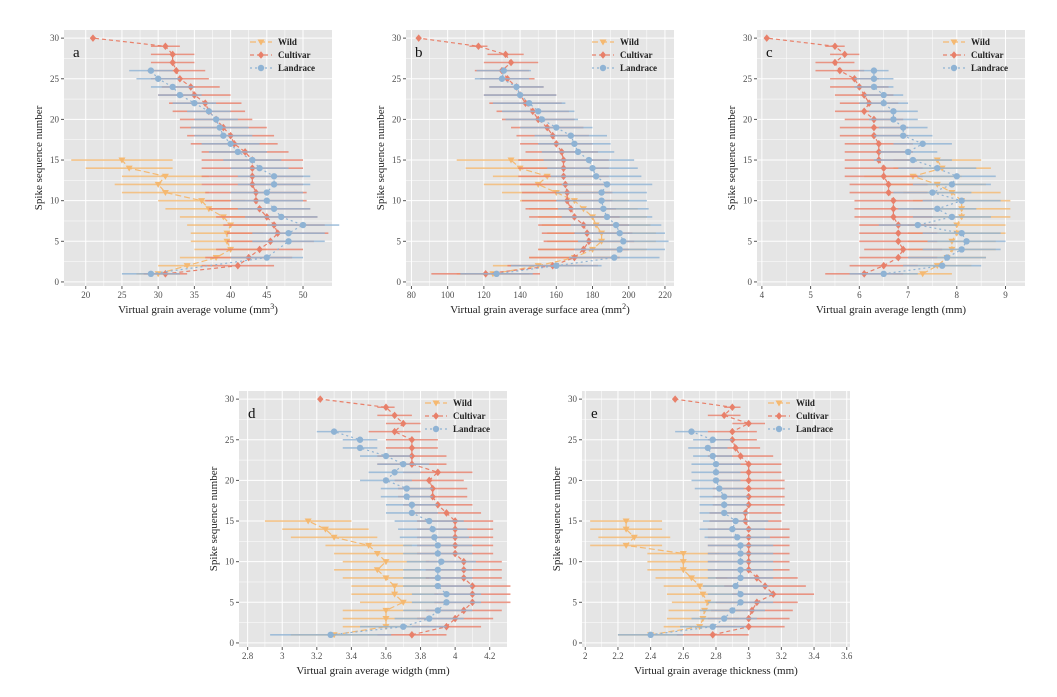  Describe the element at coordinates (484, 295) in the screenshot. I see `x-tick-label: 120` at that location.